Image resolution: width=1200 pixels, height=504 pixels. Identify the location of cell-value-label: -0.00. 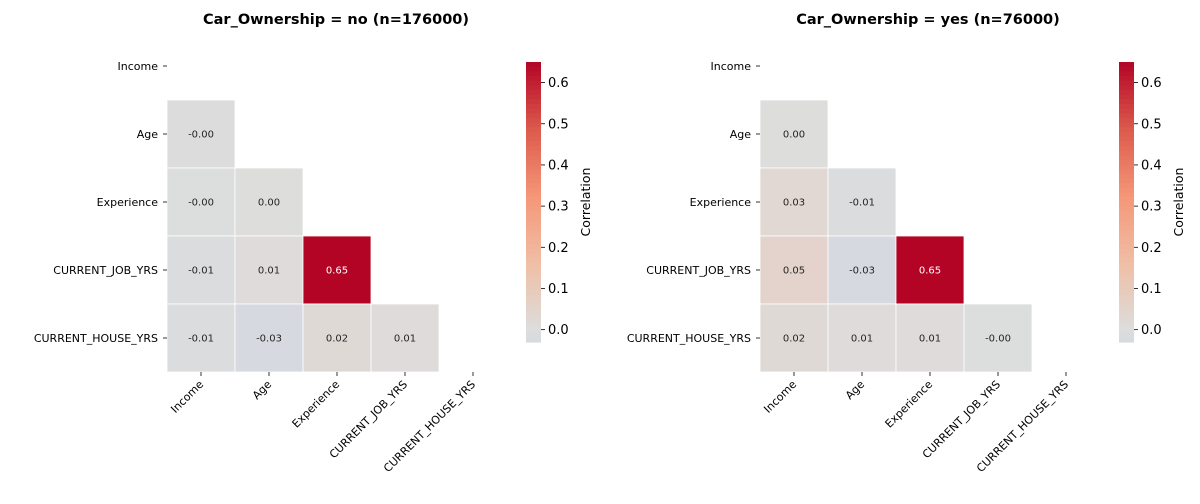
(201, 203).